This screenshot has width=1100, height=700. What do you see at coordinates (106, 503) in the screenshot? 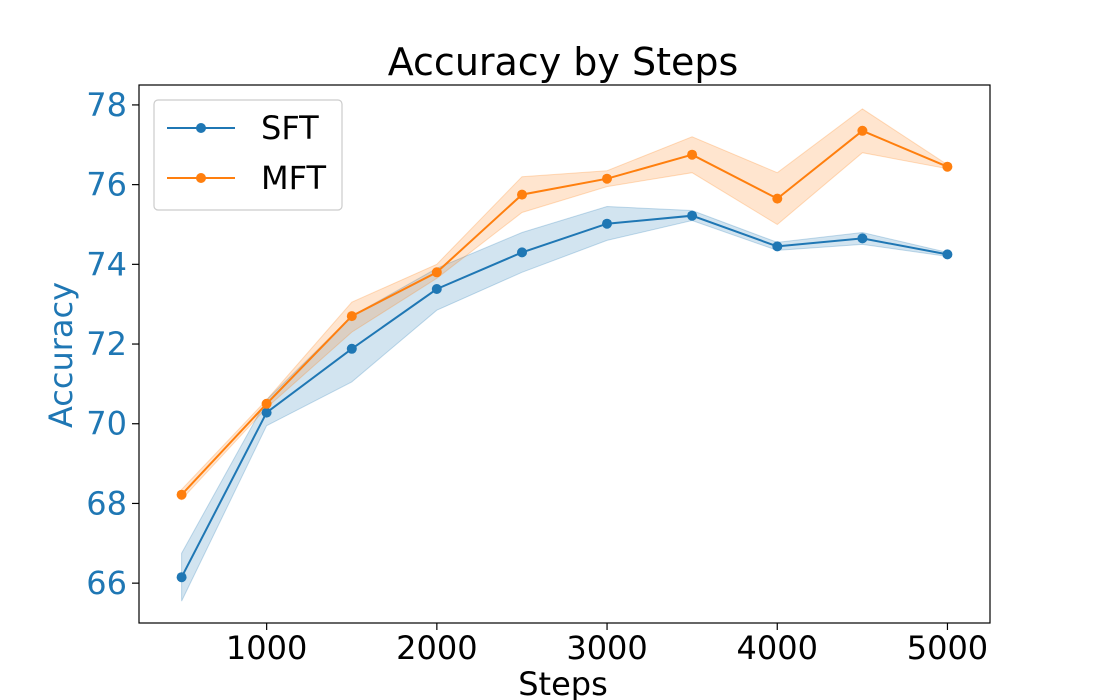
I see `y-tick-label: 68` at bounding box center [106, 503].